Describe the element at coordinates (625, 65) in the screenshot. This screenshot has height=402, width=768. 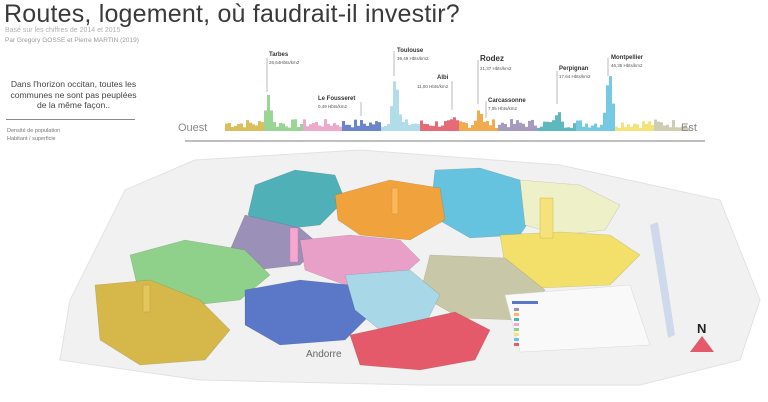
I see `city-callout-montpellier: Montpellier 46,35 Hbts/km2` at that location.